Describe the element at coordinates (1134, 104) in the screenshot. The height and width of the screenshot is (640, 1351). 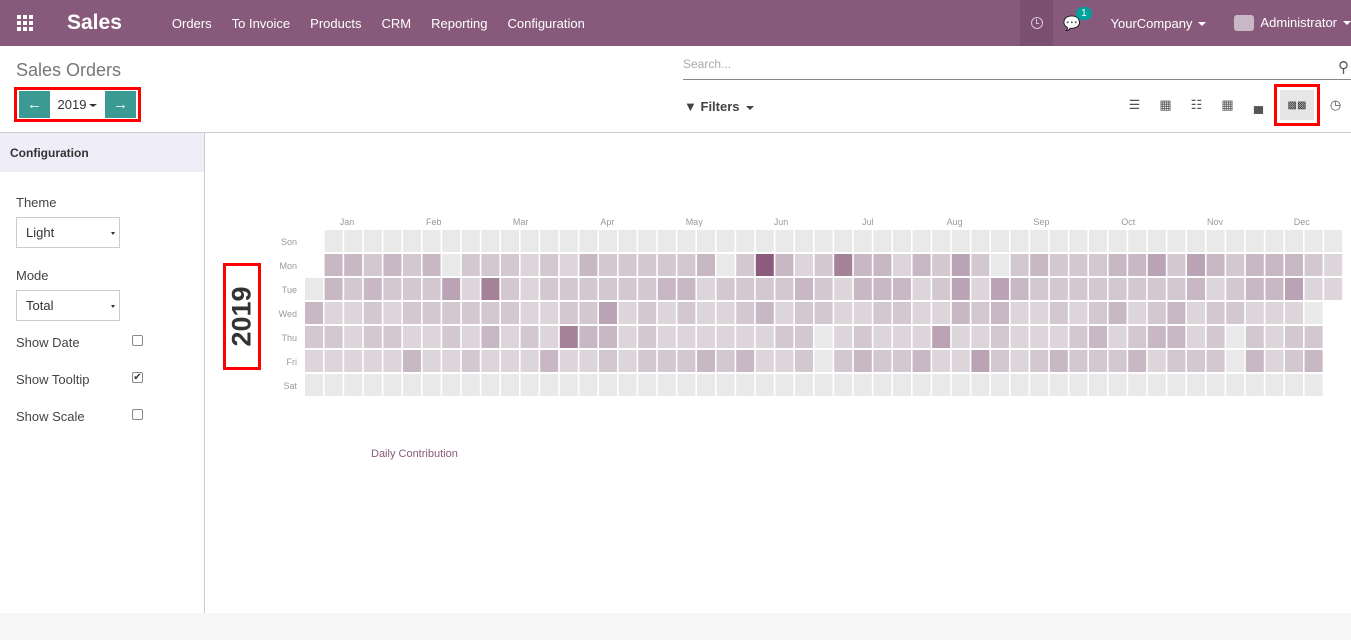
I see `list-view-icon: ☰` at that location.